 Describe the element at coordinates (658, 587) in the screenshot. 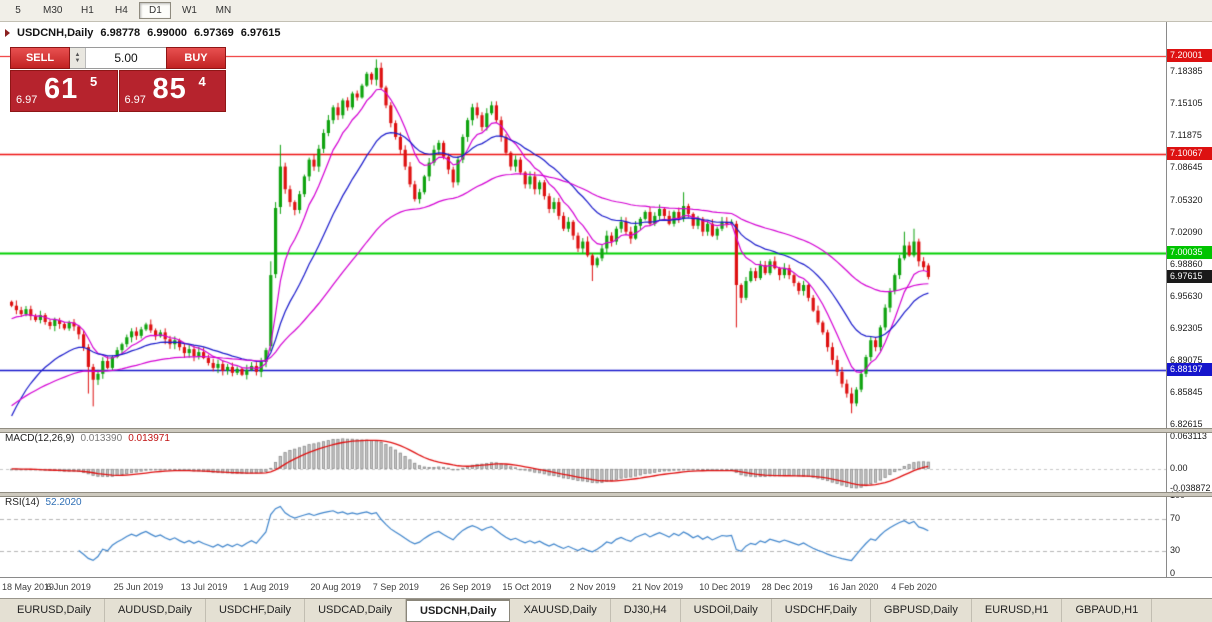

I see `date-axis-label: 21 Nov 2019` at that location.